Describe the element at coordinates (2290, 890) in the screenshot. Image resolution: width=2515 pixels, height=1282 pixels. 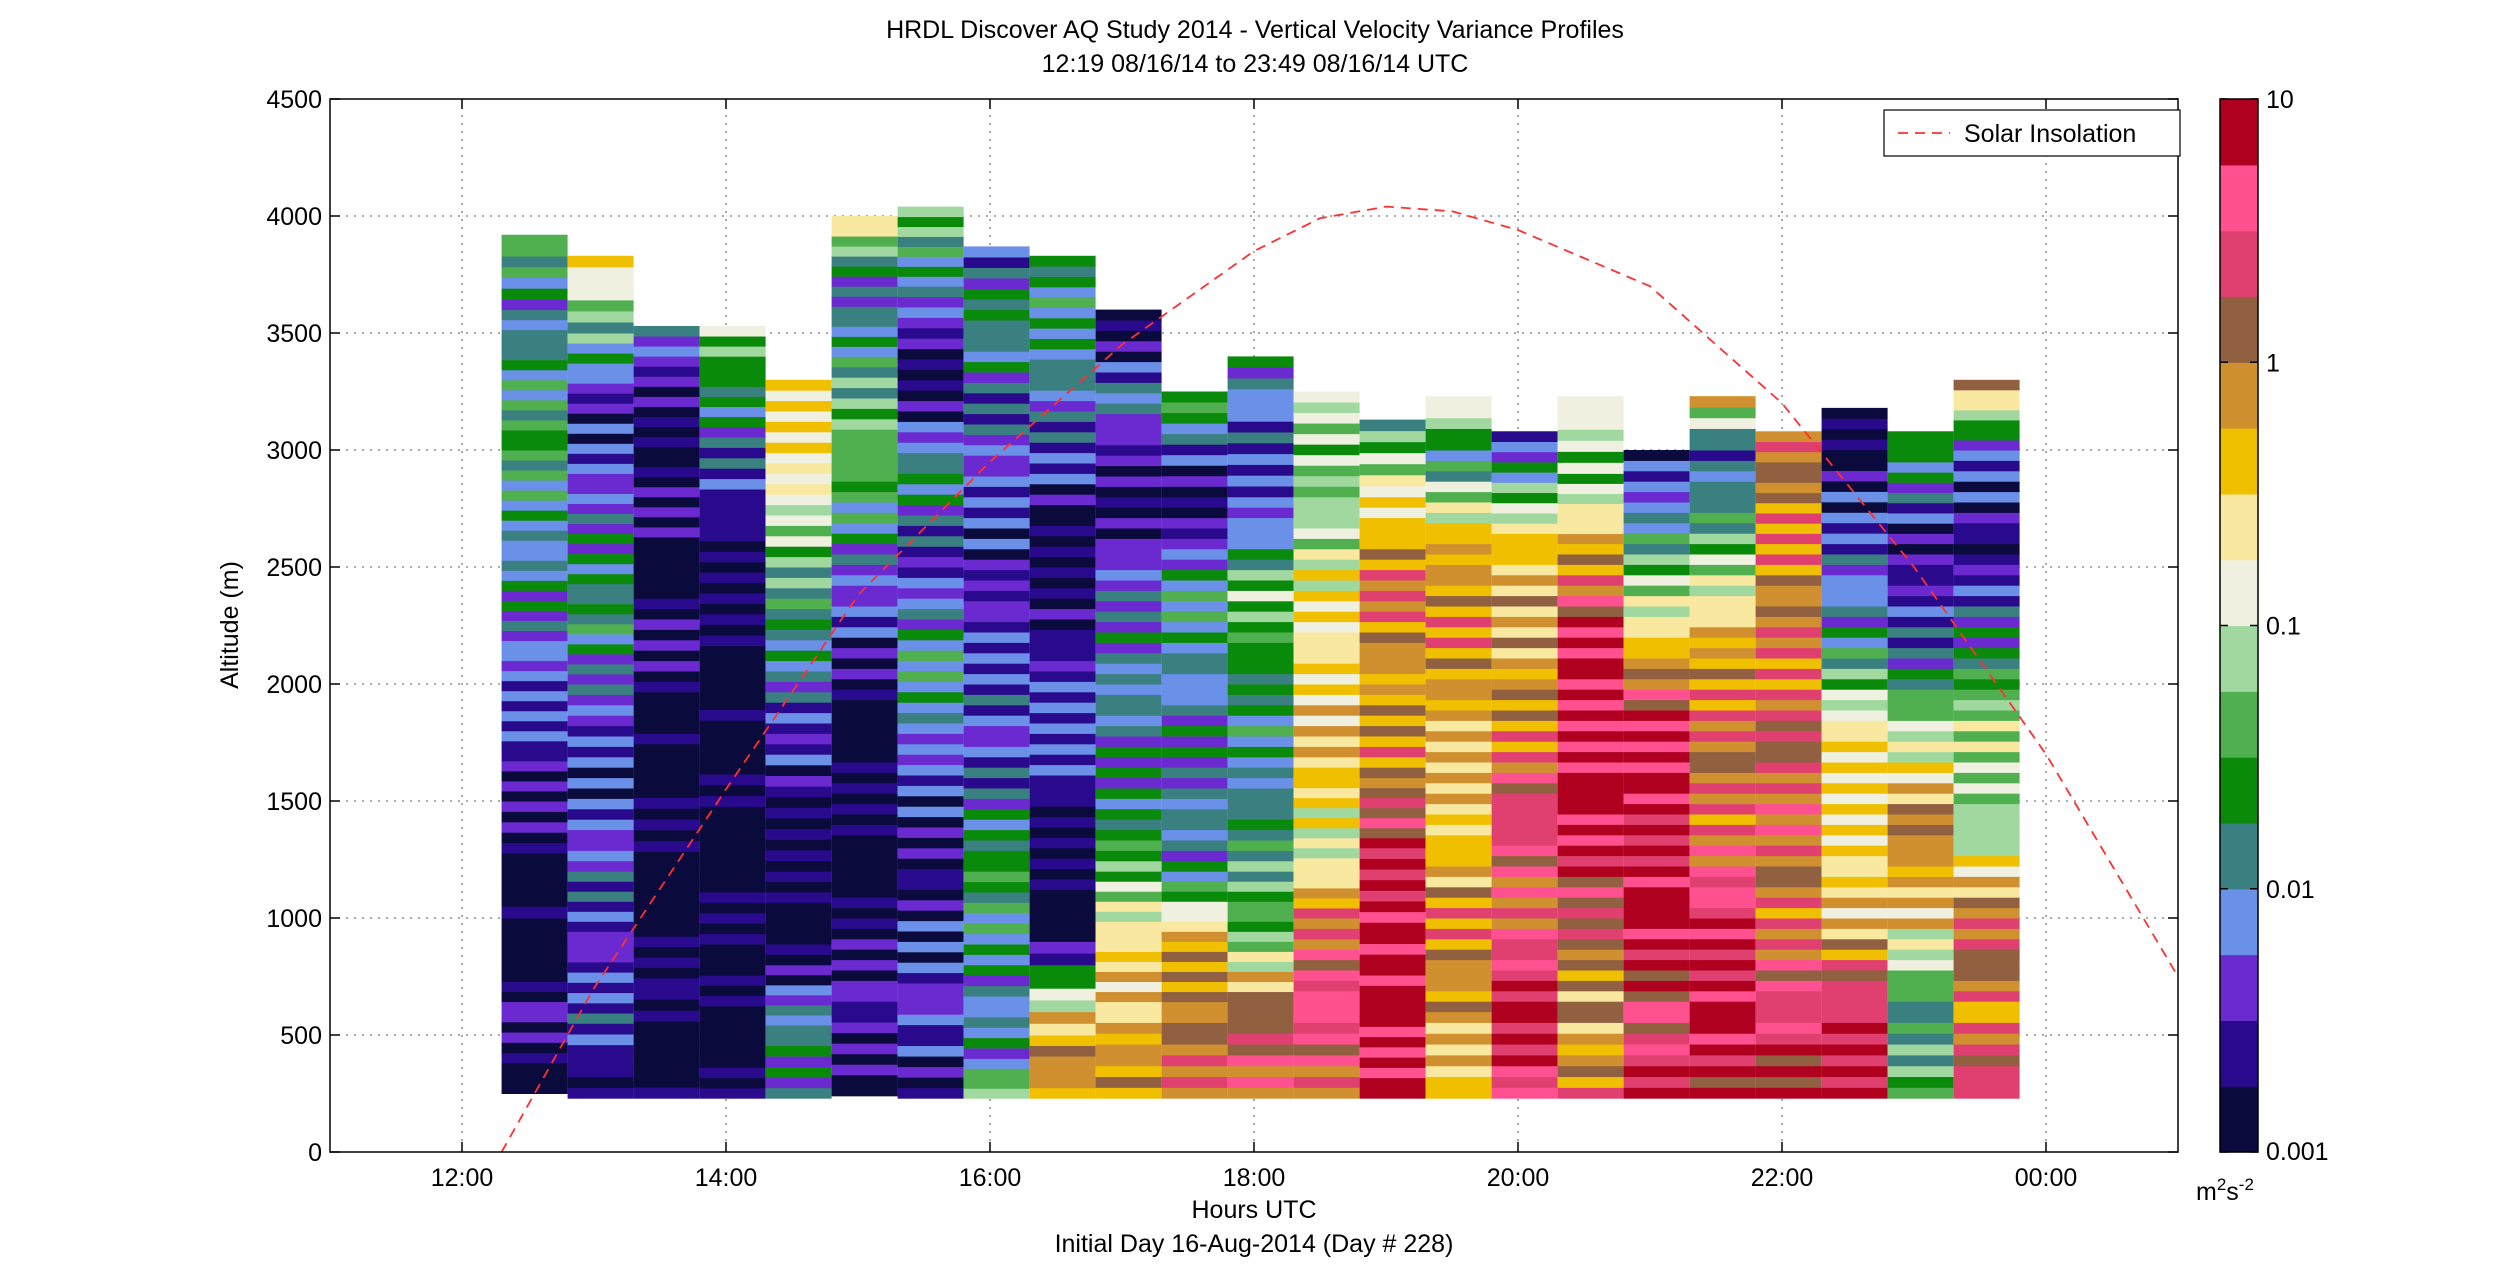
I see `colorbar-tick-label: 0.01` at that location.